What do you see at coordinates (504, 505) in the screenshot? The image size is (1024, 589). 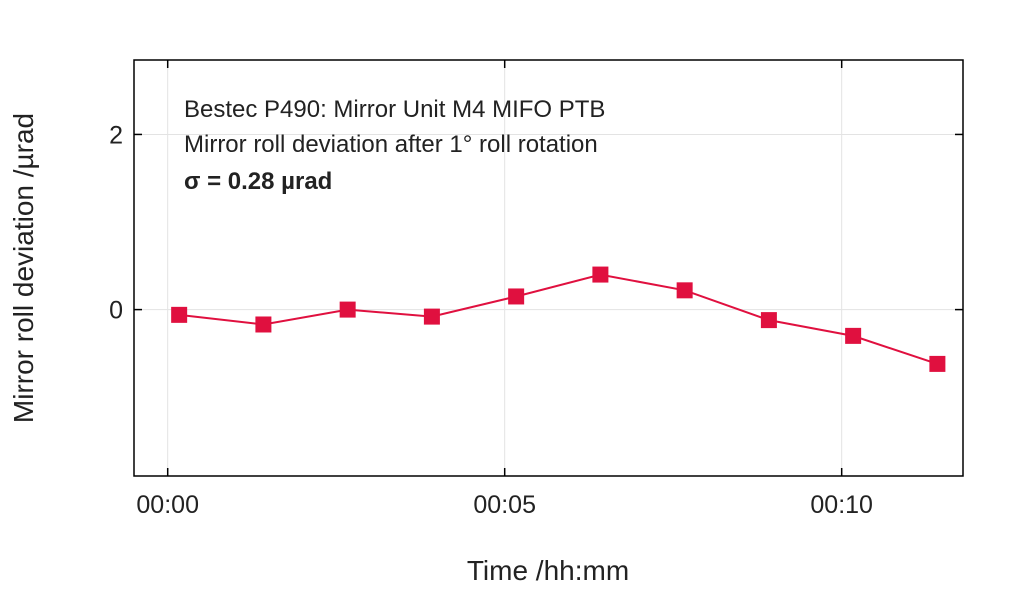 I see `x-tick-label: 00:05` at bounding box center [504, 505].